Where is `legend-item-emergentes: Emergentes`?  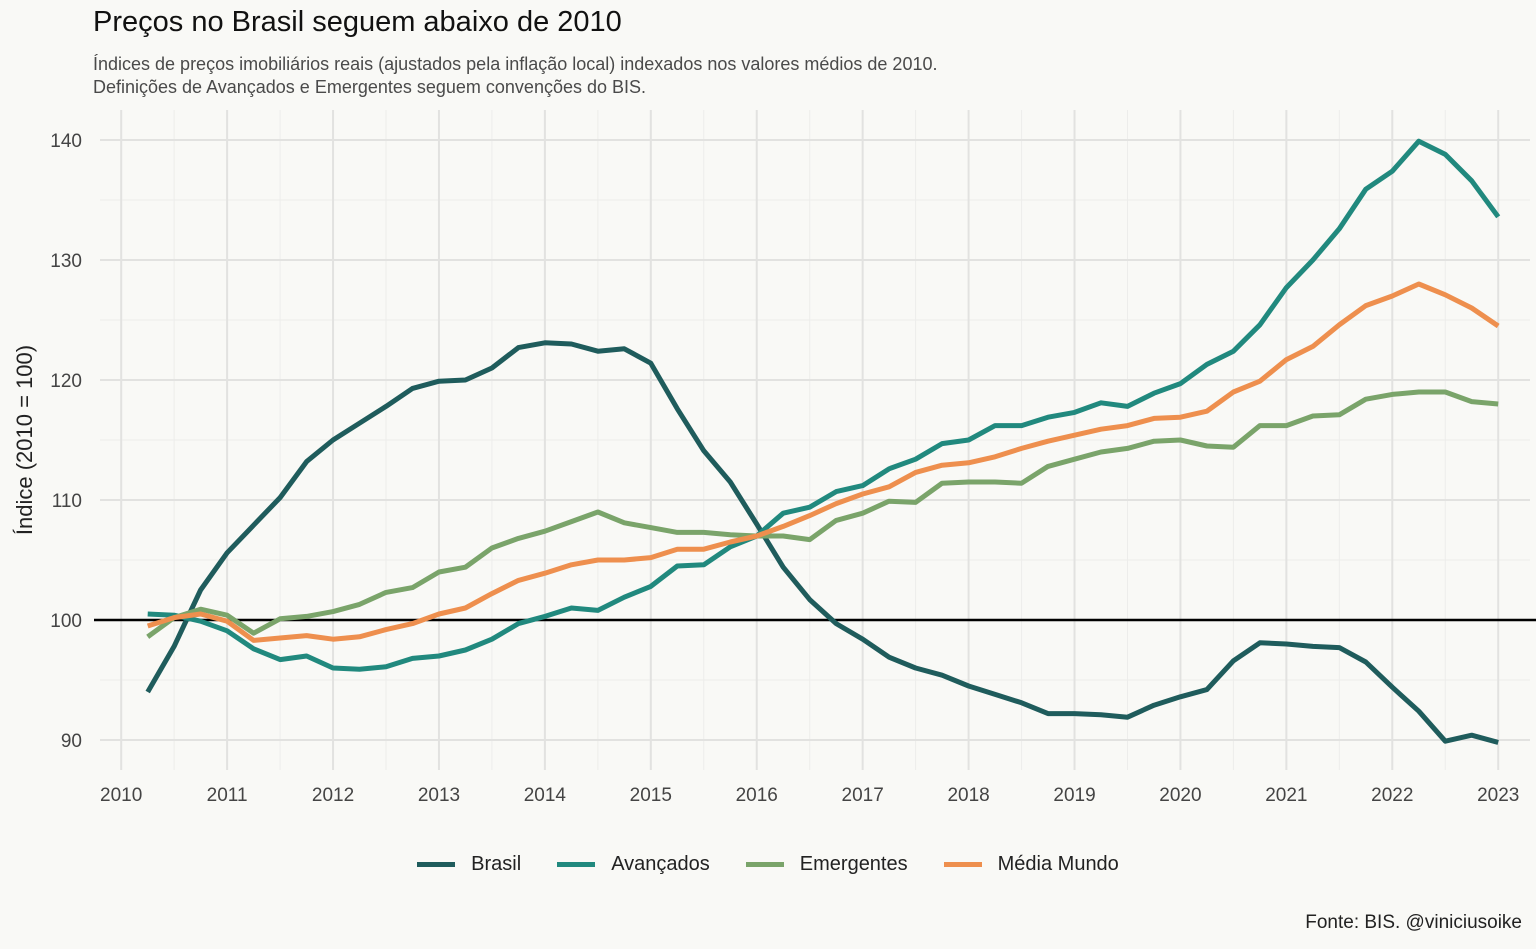
legend-item-emergentes: Emergentes is located at coordinates (826, 864).